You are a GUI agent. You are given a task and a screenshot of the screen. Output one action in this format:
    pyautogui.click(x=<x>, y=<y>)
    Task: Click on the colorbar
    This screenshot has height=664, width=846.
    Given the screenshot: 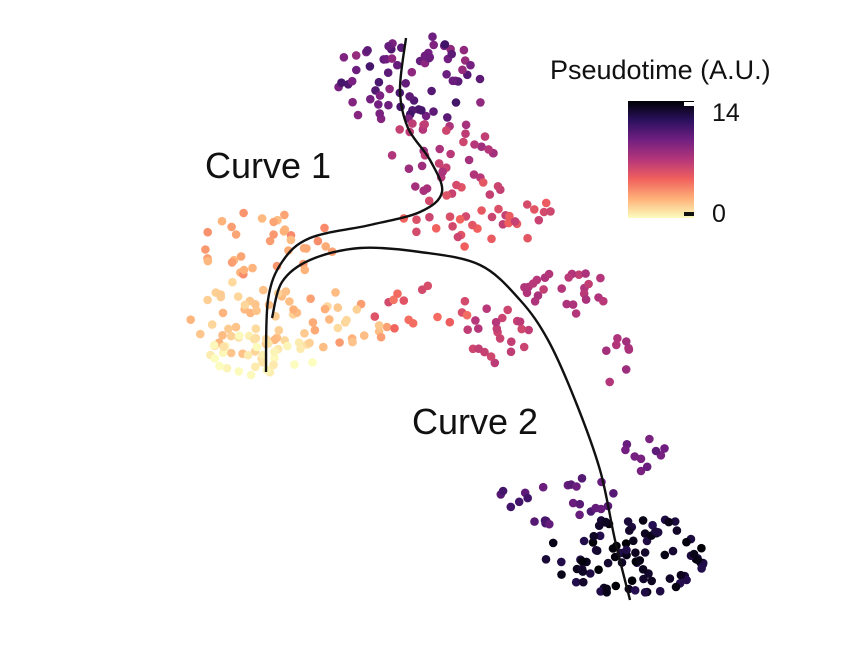 What is the action you would take?
    pyautogui.click(x=661, y=159)
    